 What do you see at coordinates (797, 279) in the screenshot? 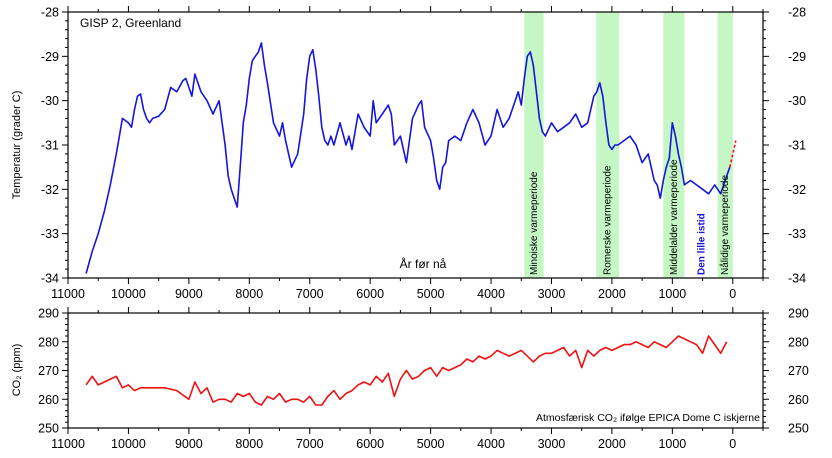
I see `y-tick-label-right: -34` at bounding box center [797, 279].